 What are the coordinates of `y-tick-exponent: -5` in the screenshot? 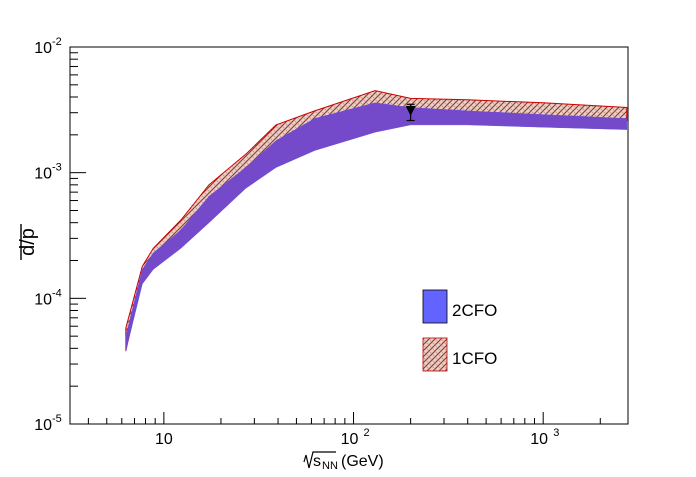 It's located at (57, 419).